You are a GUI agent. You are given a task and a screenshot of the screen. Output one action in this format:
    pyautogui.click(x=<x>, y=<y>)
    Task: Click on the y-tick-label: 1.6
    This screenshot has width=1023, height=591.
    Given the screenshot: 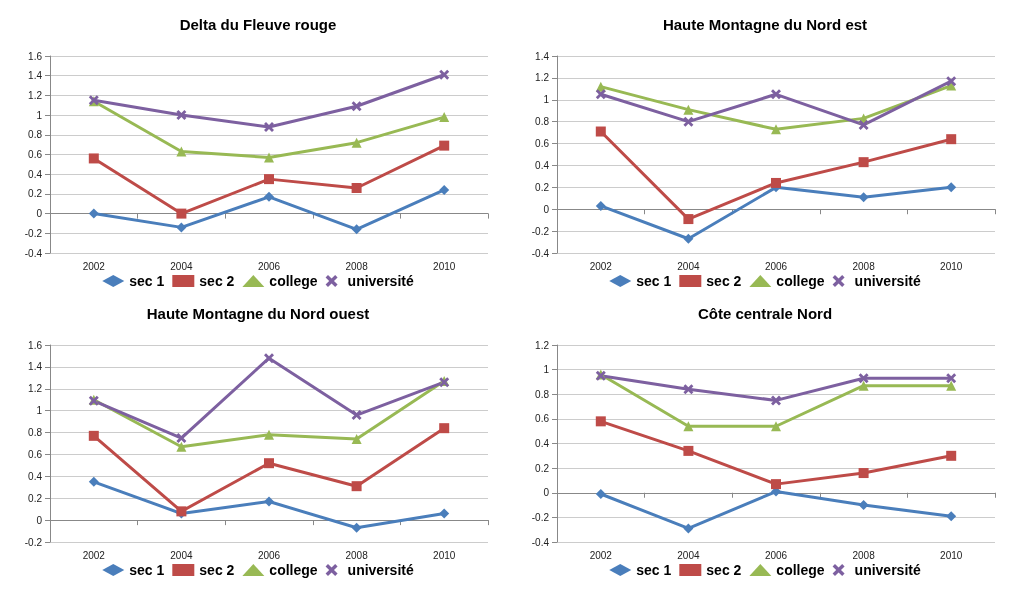 What is the action you would take?
    pyautogui.click(x=35, y=345)
    